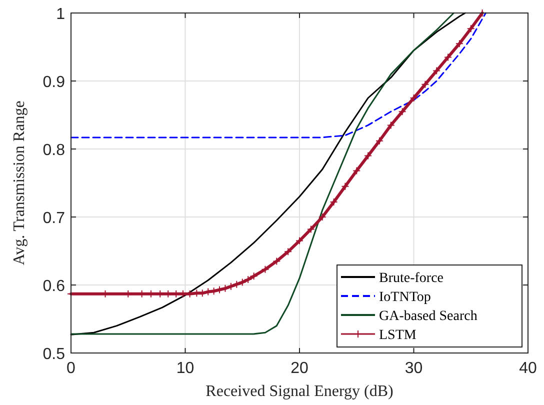 Image resolution: width=544 pixels, height=405 pixels. I want to click on x-tick-label: 30, so click(413, 368).